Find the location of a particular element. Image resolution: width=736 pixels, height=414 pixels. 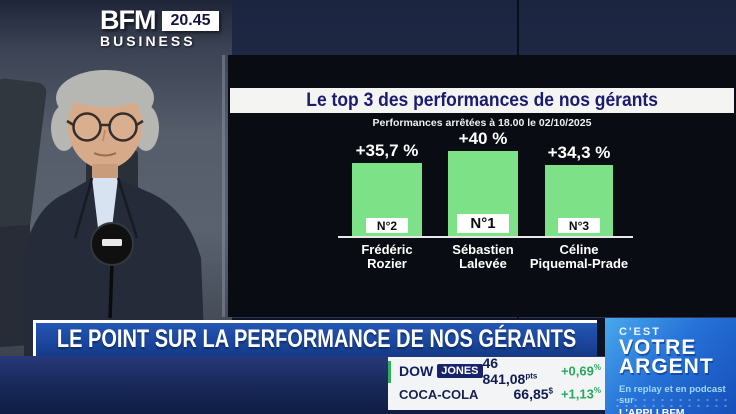

bar-value-label: +40 % is located at coordinates (483, 138).